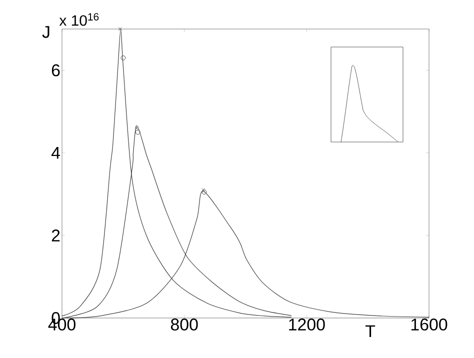  Describe the element at coordinates (370, 331) in the screenshot. I see `x-axis-title: T` at that location.